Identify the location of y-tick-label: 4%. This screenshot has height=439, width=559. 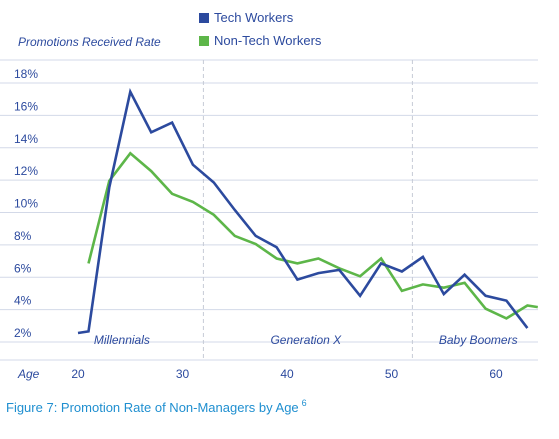
(23, 301).